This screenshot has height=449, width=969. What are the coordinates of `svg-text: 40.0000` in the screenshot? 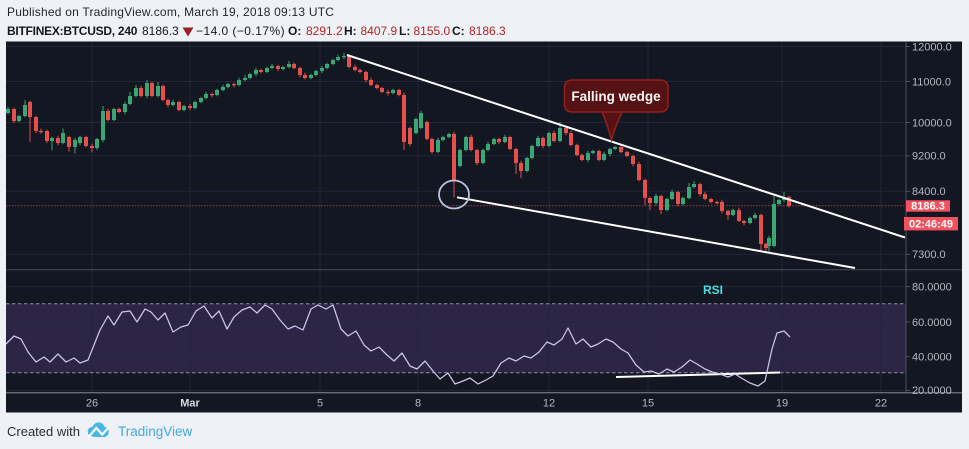 It's located at (932, 358).